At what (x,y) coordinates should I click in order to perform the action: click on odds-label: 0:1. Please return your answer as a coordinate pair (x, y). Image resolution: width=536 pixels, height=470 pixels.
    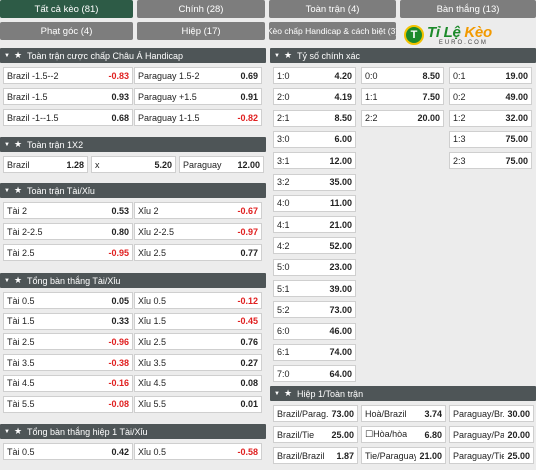
    Looking at the image, I should click on (459, 75).